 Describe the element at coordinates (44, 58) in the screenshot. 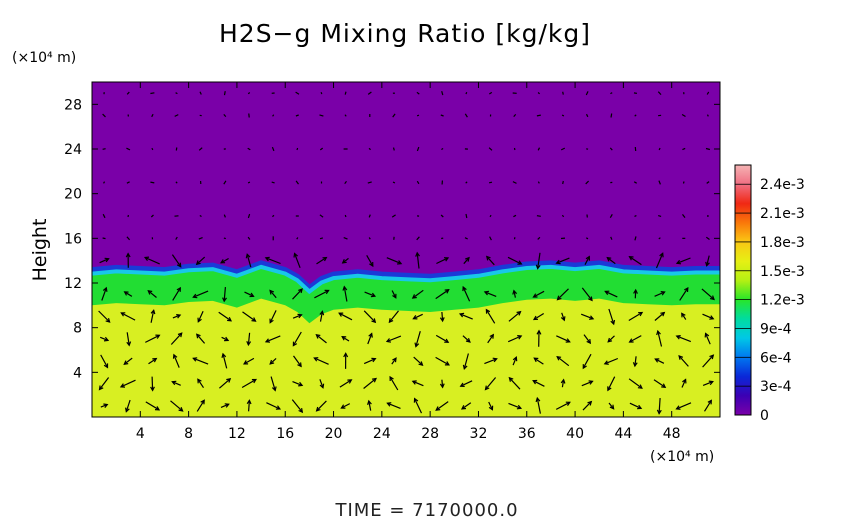

I see `y-unit-label: (×10⁴ m)` at that location.